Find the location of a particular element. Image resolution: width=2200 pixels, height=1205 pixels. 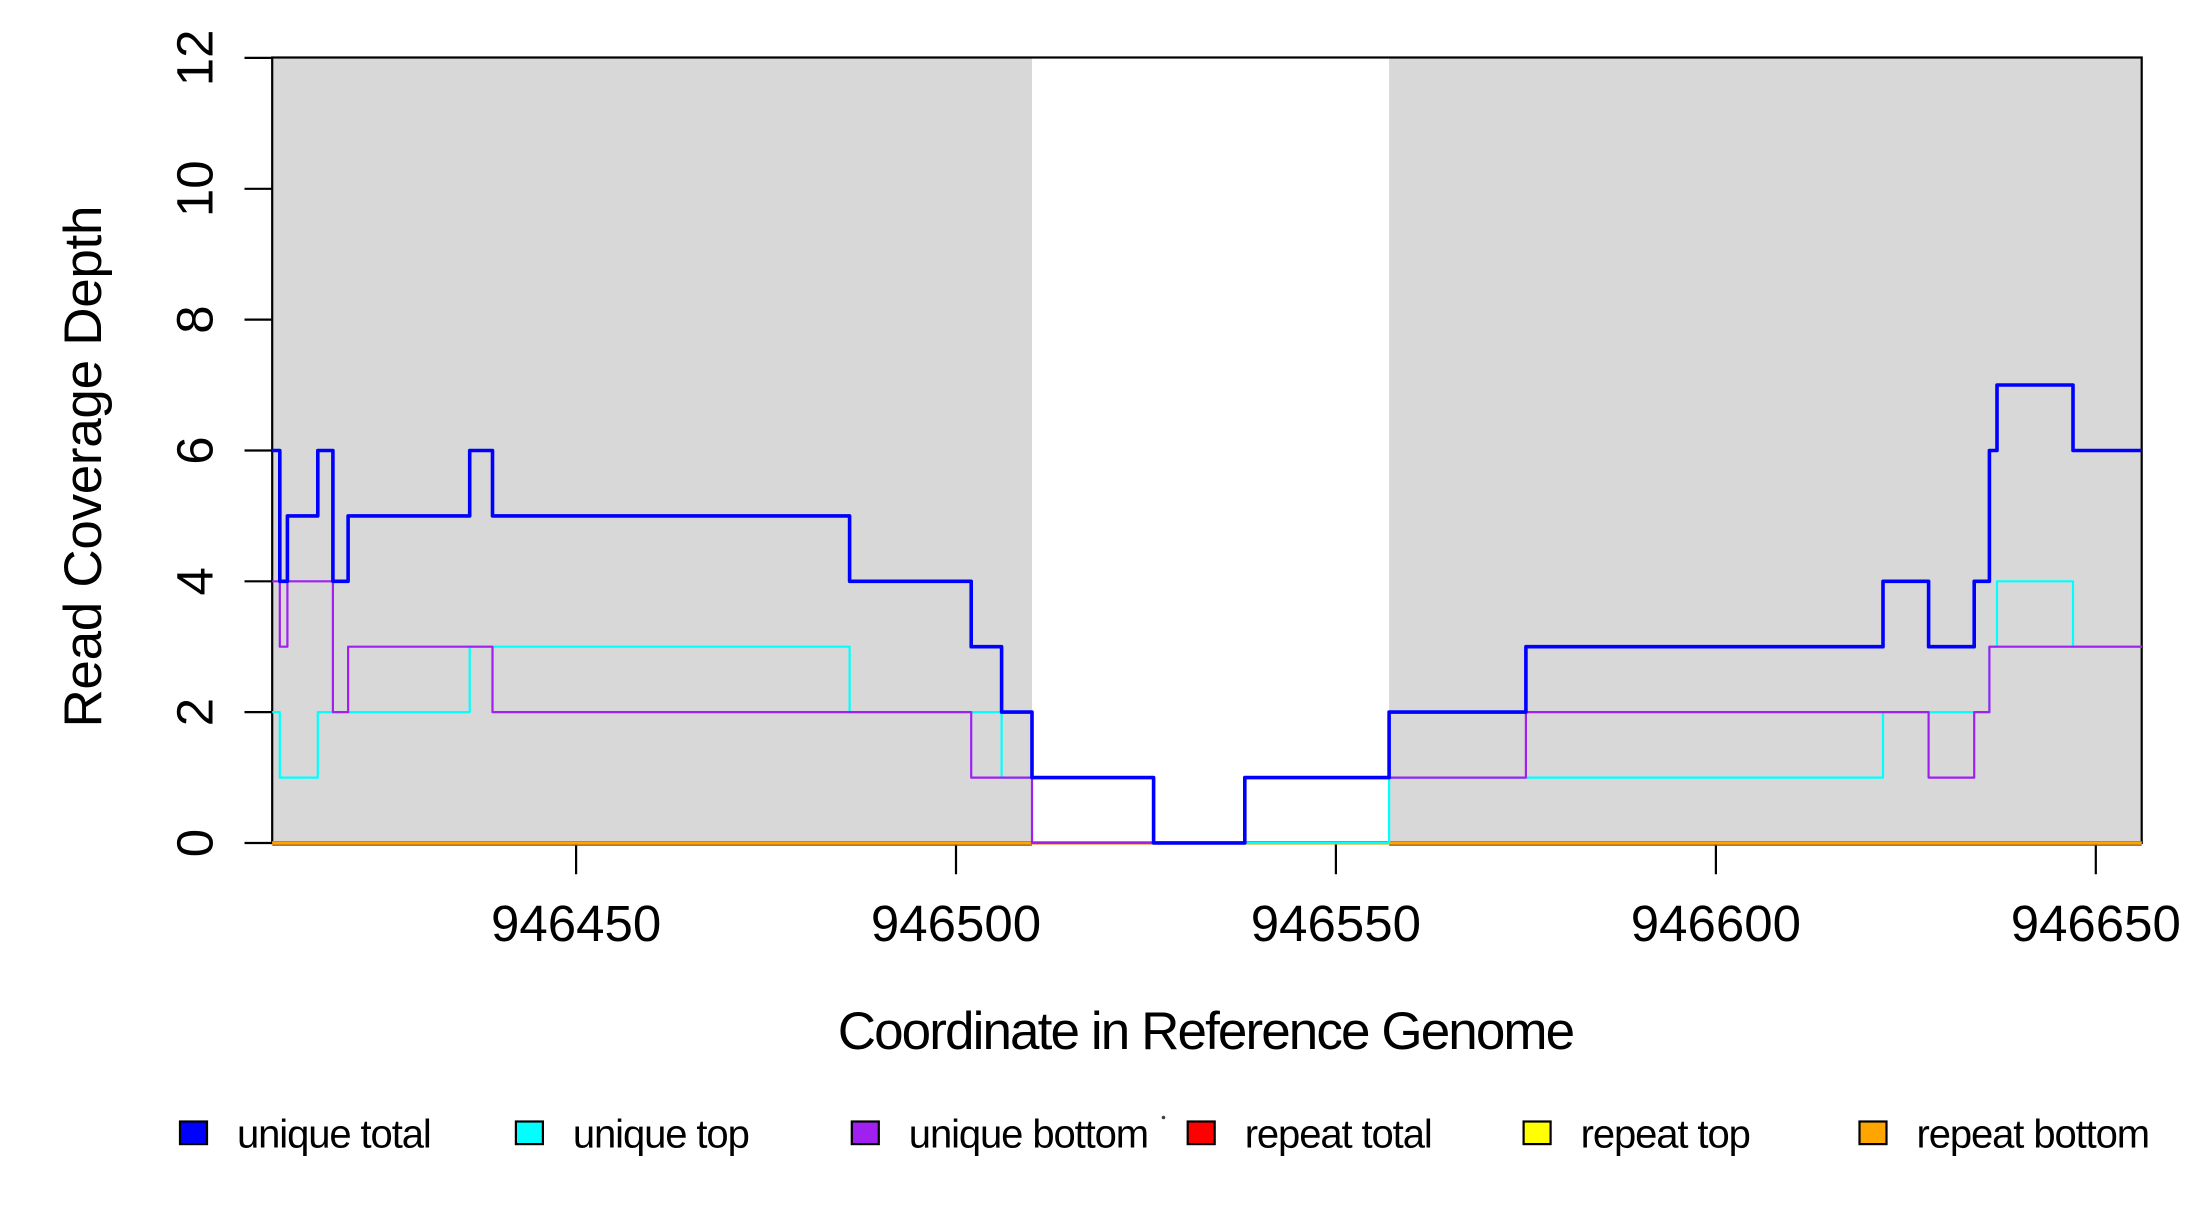

svg-text: 2 is located at coordinates (195, 712).